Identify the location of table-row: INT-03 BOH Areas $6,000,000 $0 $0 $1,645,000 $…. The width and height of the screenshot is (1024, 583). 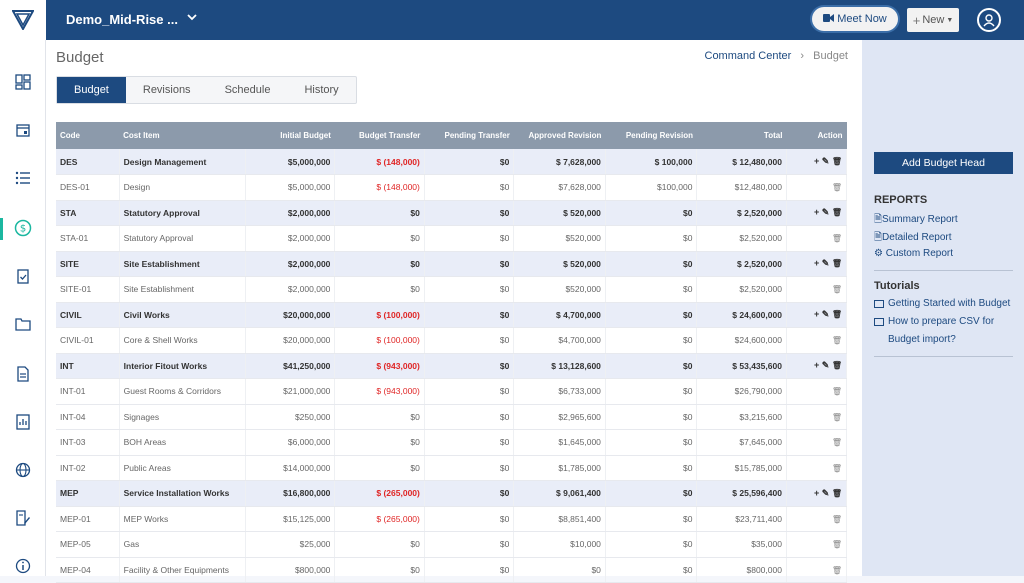
(452, 442).